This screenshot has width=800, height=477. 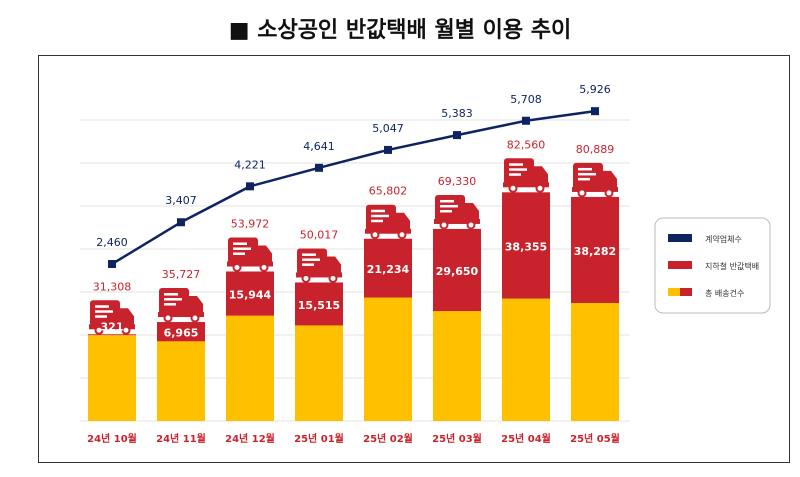 What do you see at coordinates (595, 89) in the screenshot?
I see `line-value-label: 5,926` at bounding box center [595, 89].